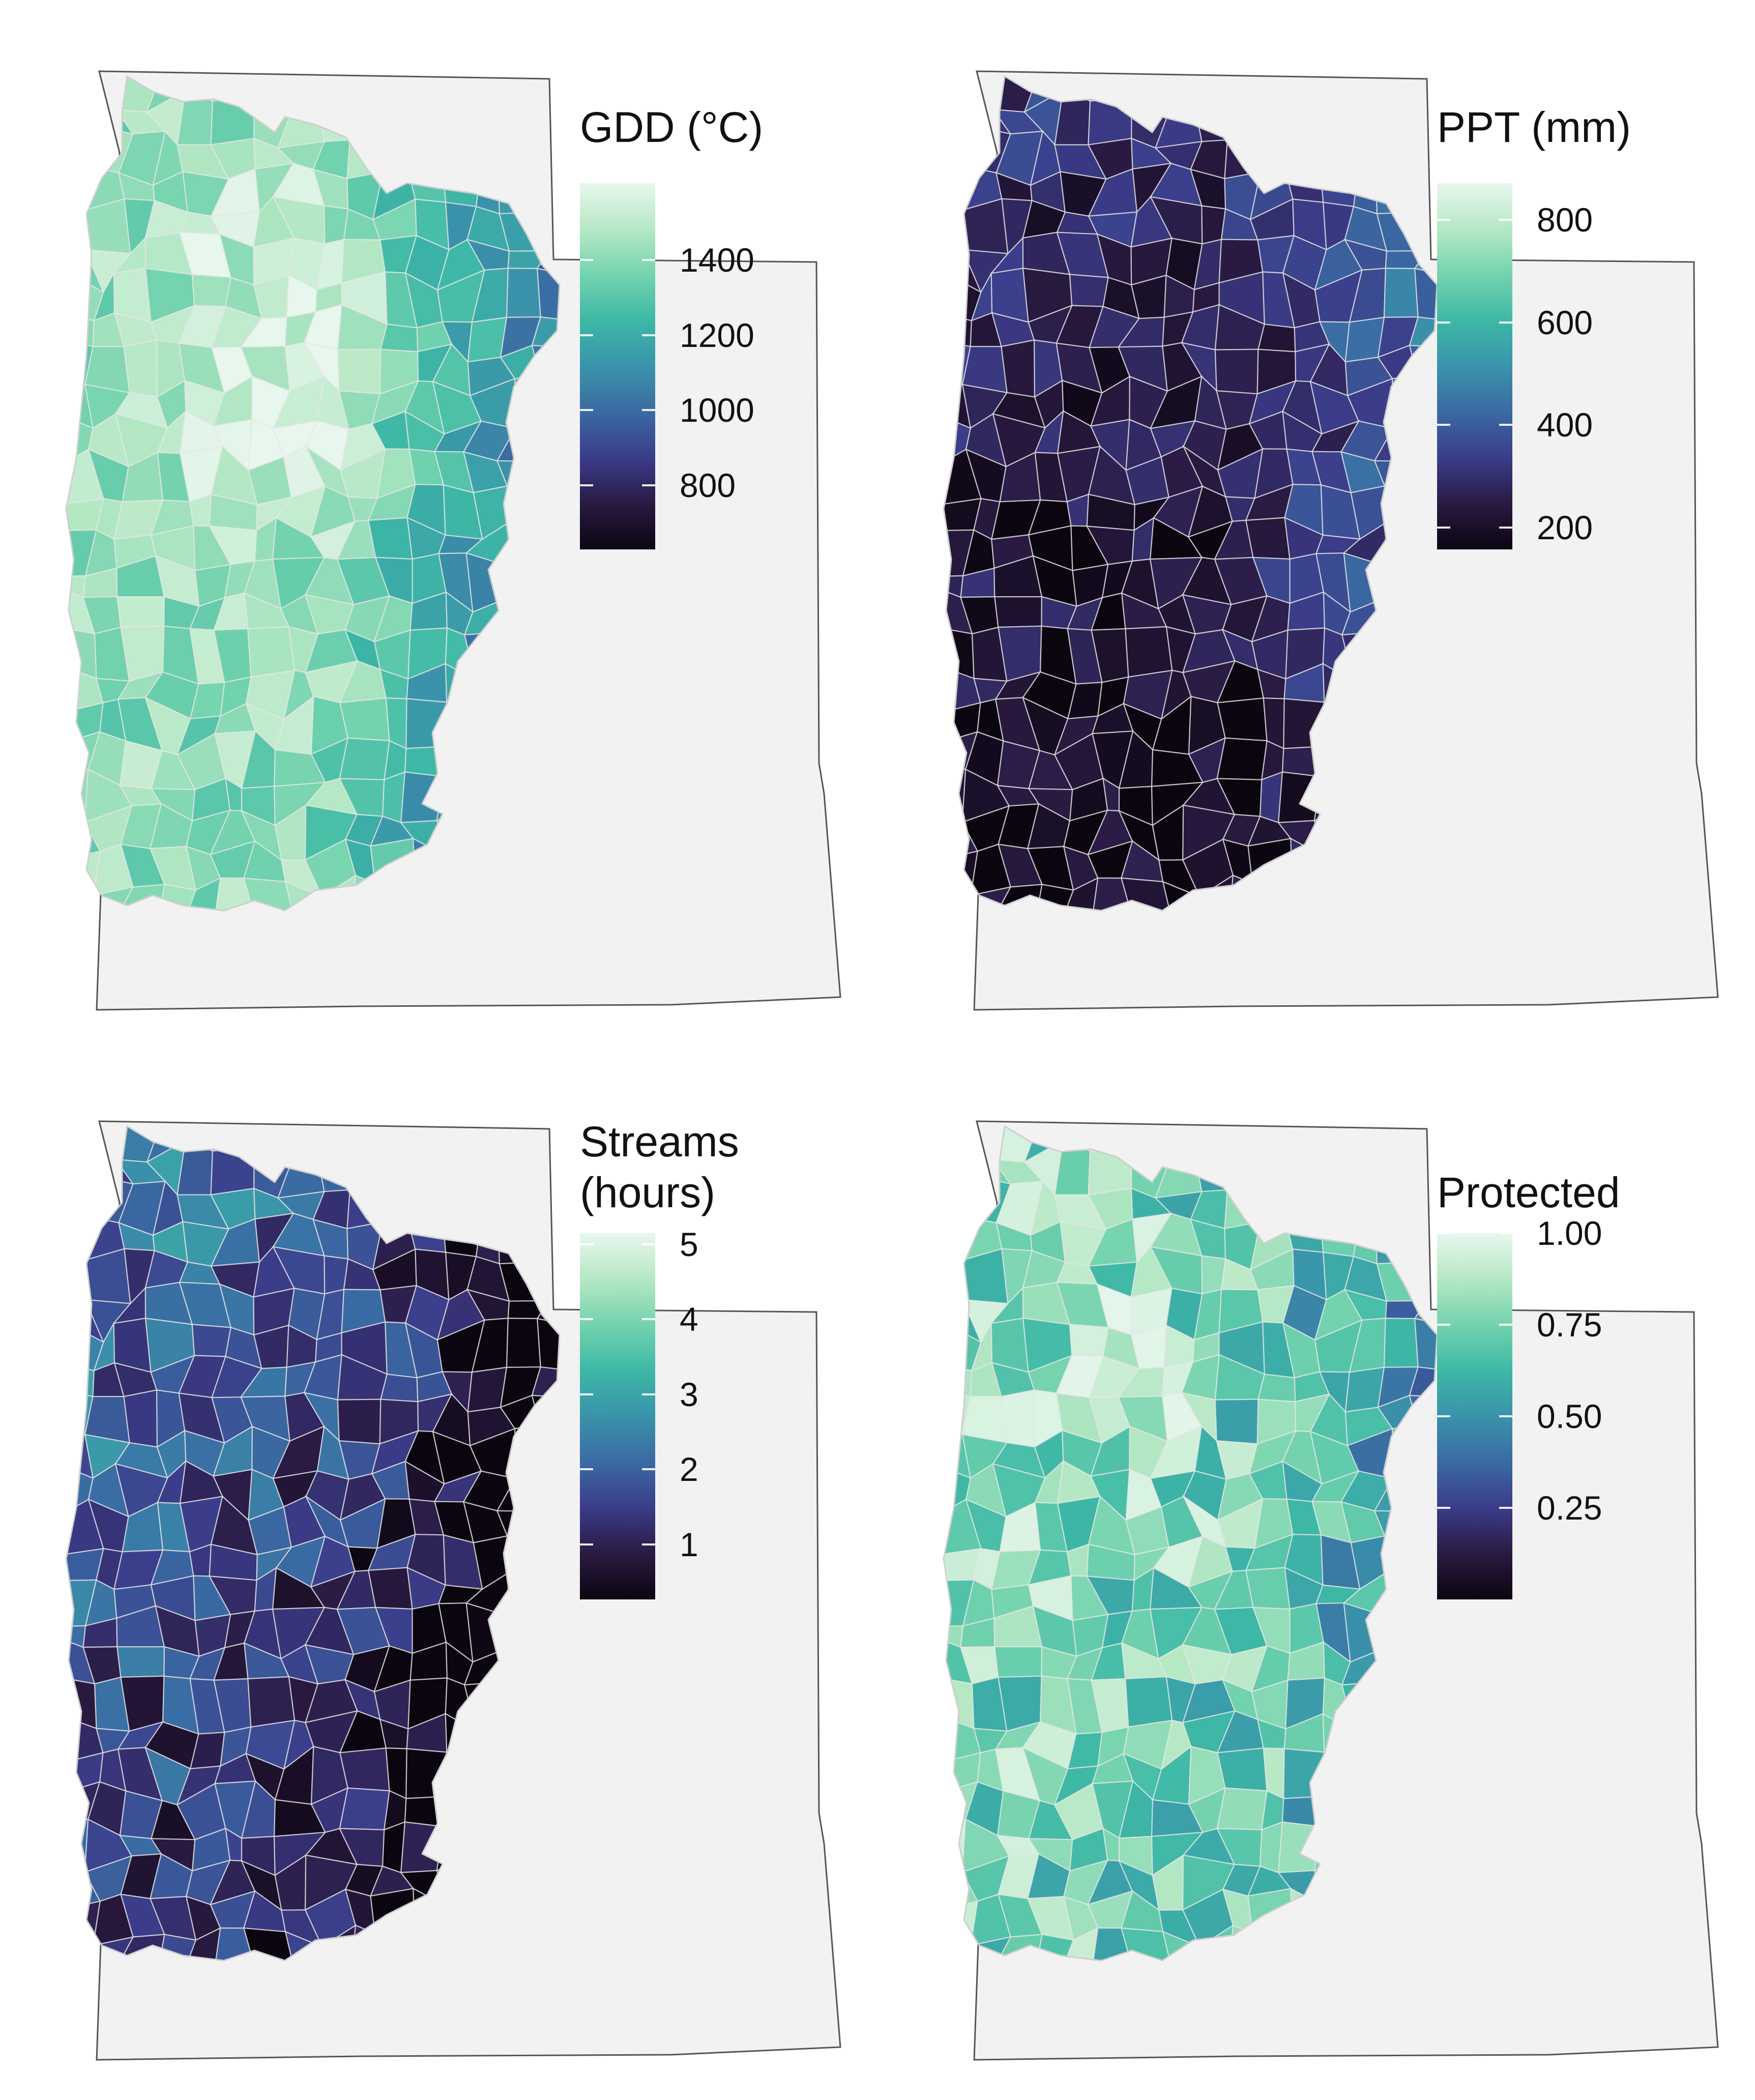 This screenshot has height=2100, width=1755. Describe the element at coordinates (667, 366) in the screenshot. I see `colorbar-gdd: 1400 1200 1000 800` at that location.